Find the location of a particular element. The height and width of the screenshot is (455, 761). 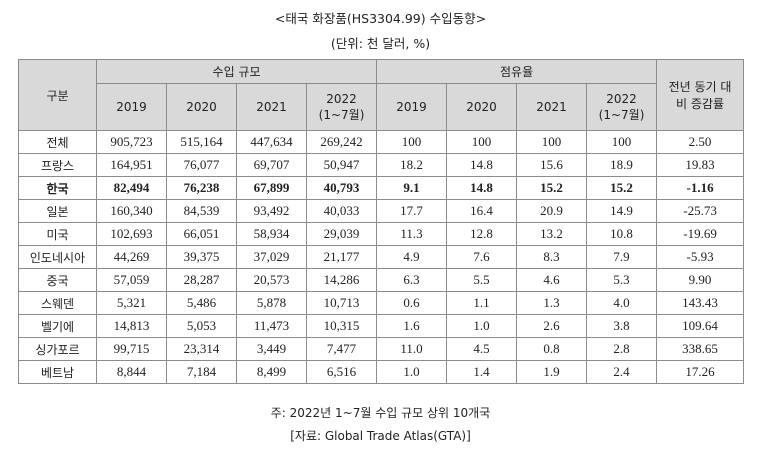

change-value-cell: -19.69 is located at coordinates (700, 234).